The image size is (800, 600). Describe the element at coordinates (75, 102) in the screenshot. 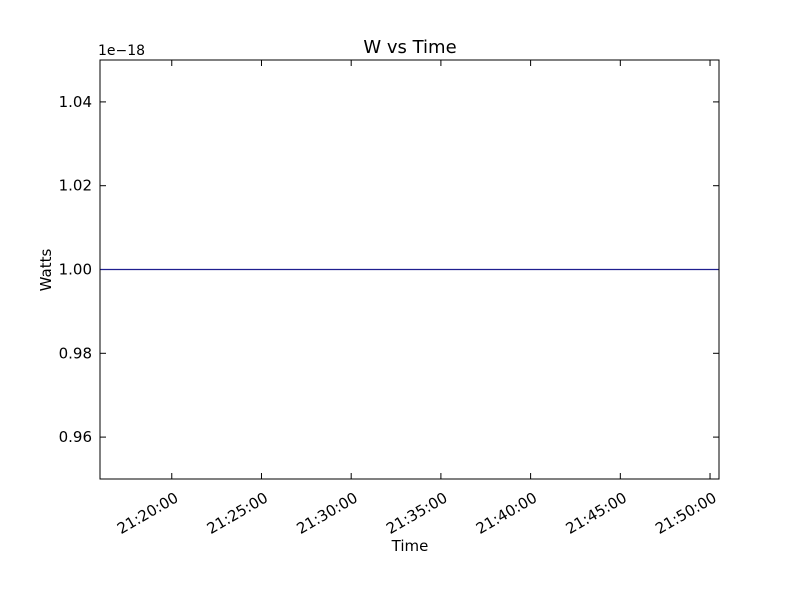

I see `y-tick-label: 1.04` at that location.